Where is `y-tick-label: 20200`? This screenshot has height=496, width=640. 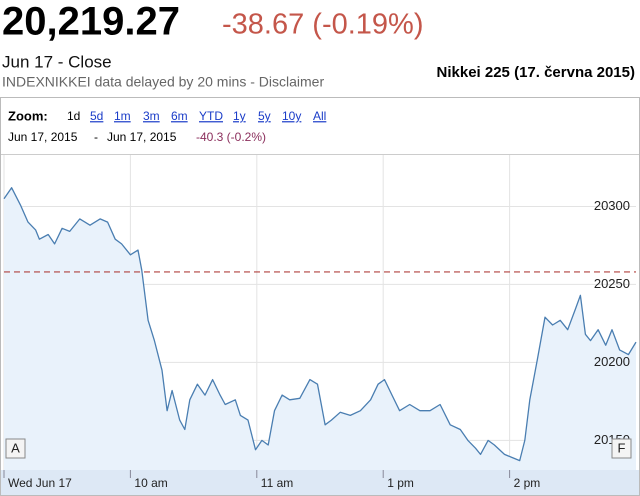
y-tick-label: 20200 is located at coordinates (612, 361).